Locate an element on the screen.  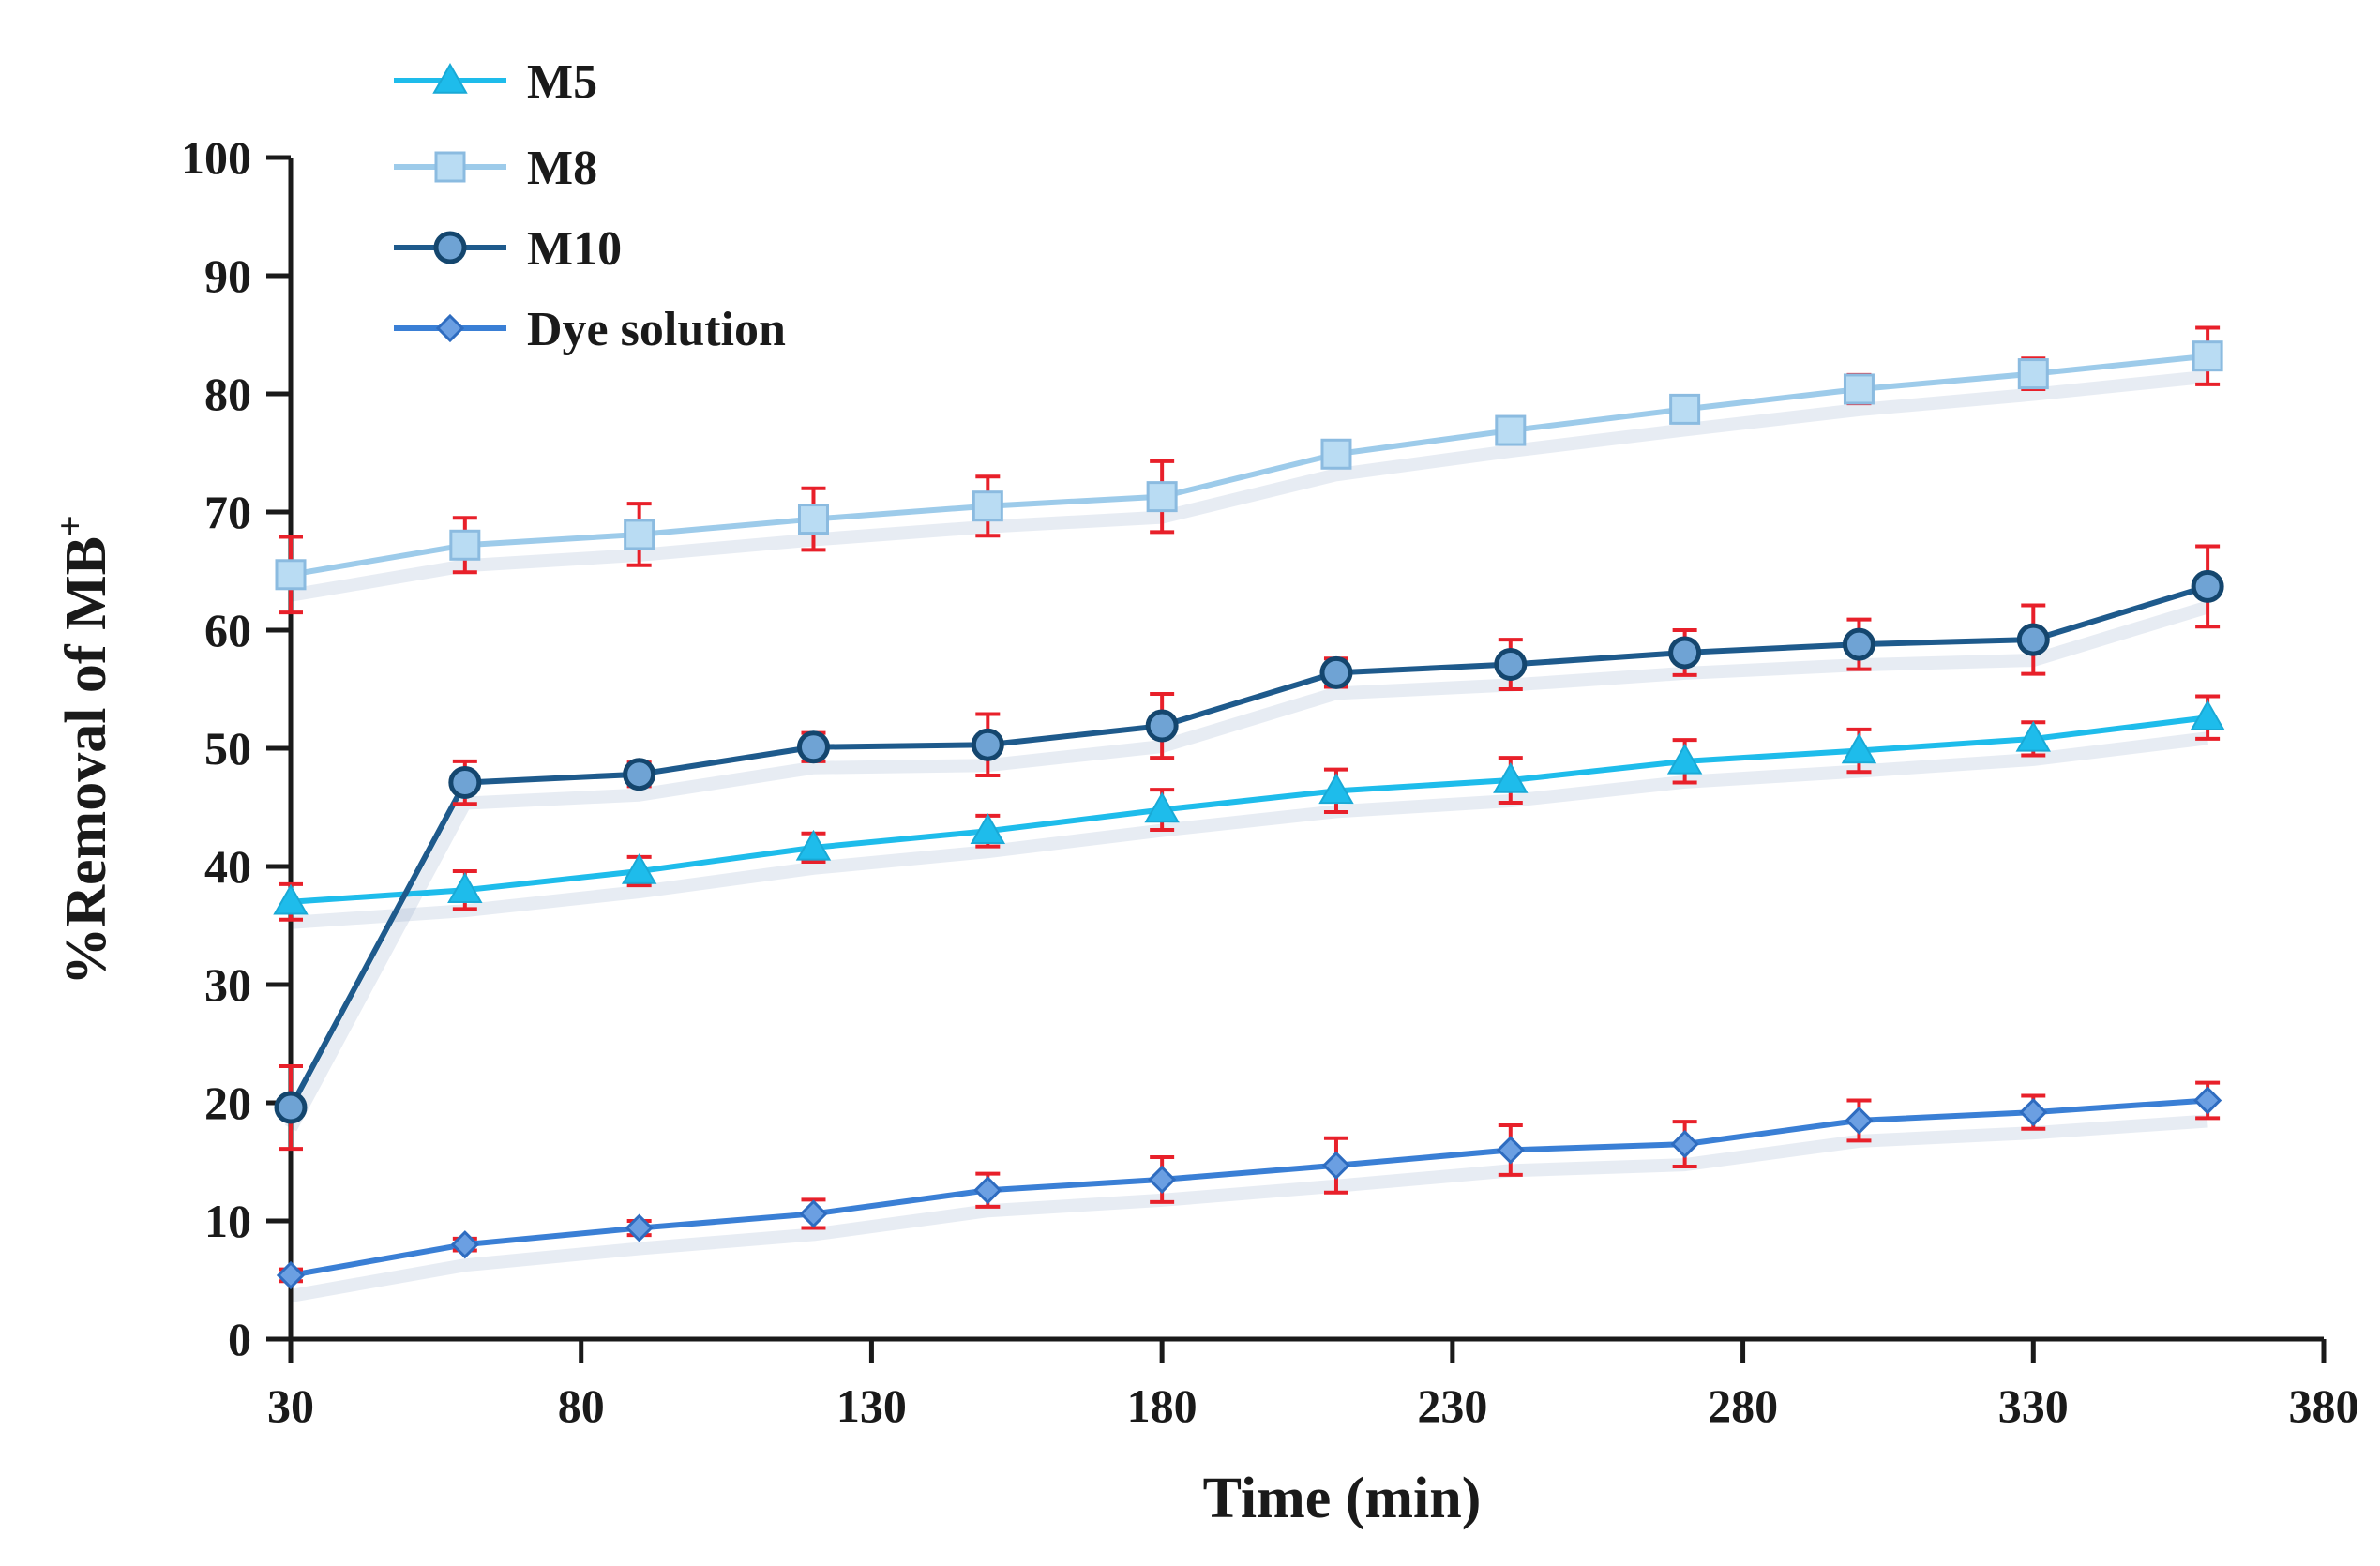
x-tick-label: 330 is located at coordinates (2033, 1406).